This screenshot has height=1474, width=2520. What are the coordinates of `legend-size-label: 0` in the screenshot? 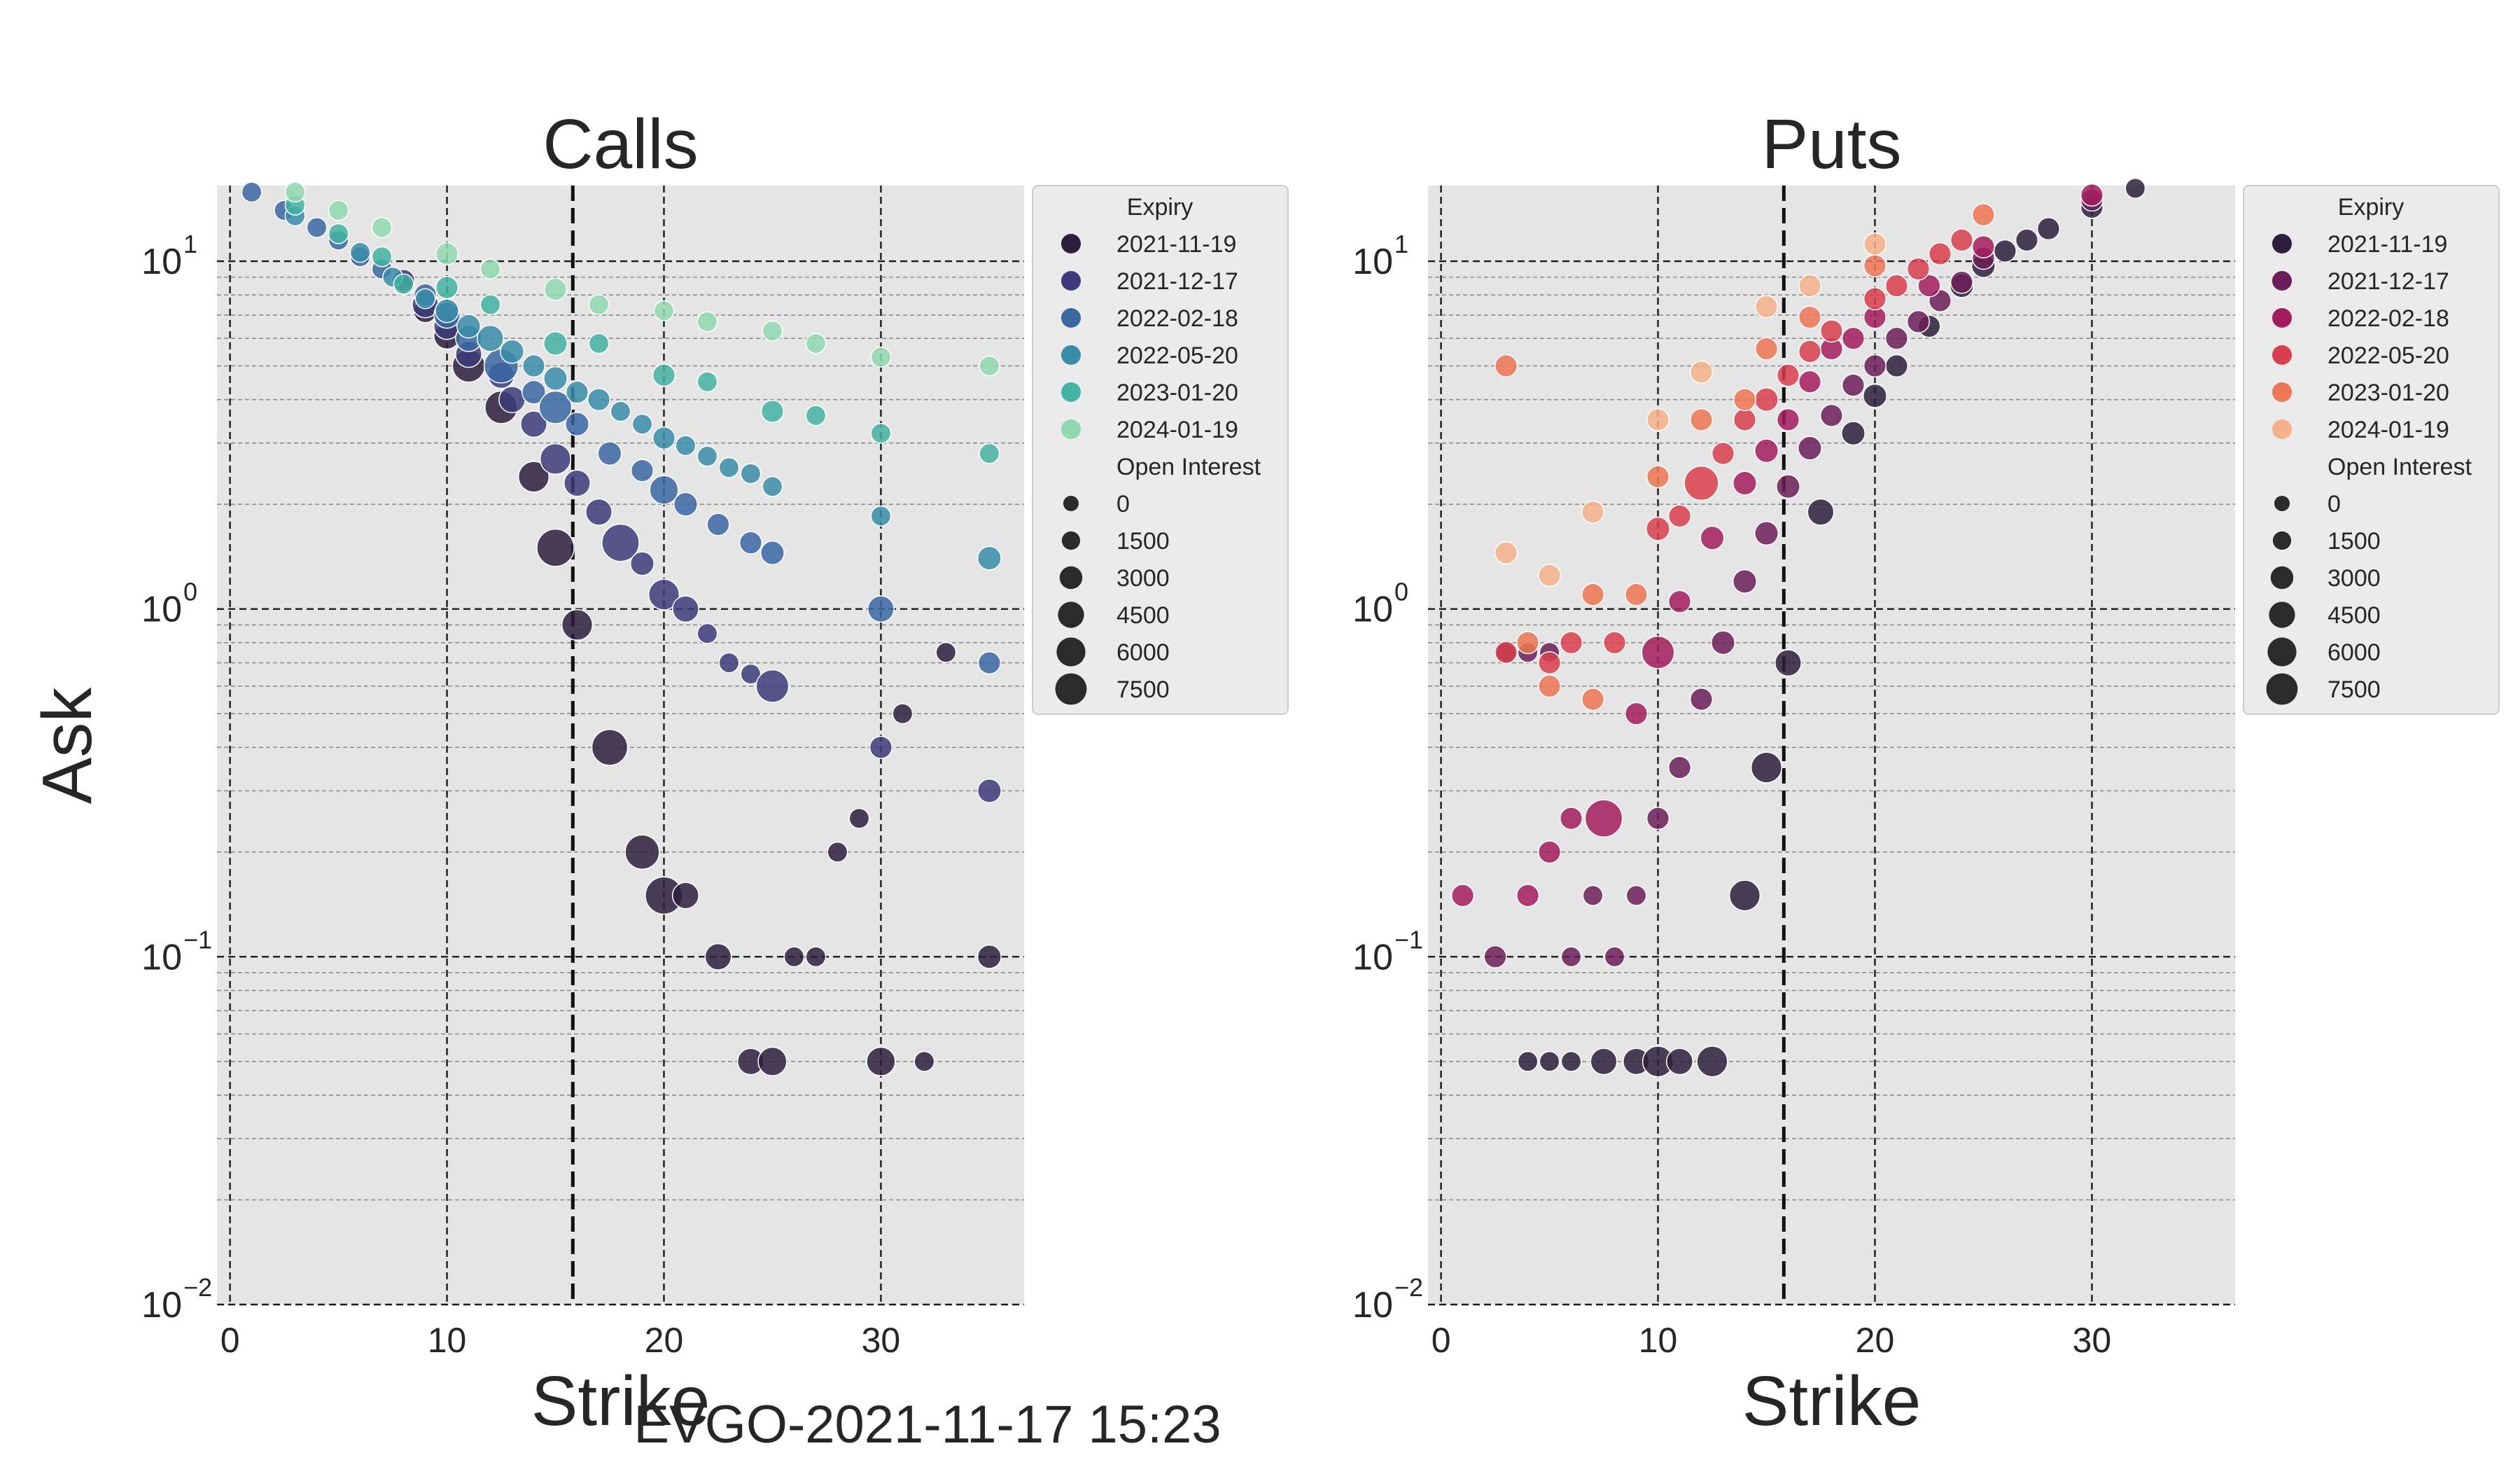 It's located at (1123, 504).